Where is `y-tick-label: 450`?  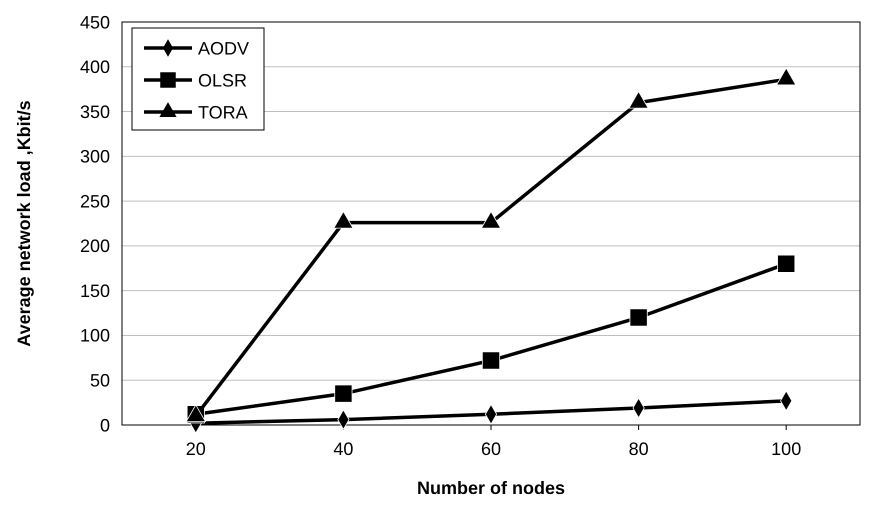 y-tick-label: 450 is located at coordinates (95, 22).